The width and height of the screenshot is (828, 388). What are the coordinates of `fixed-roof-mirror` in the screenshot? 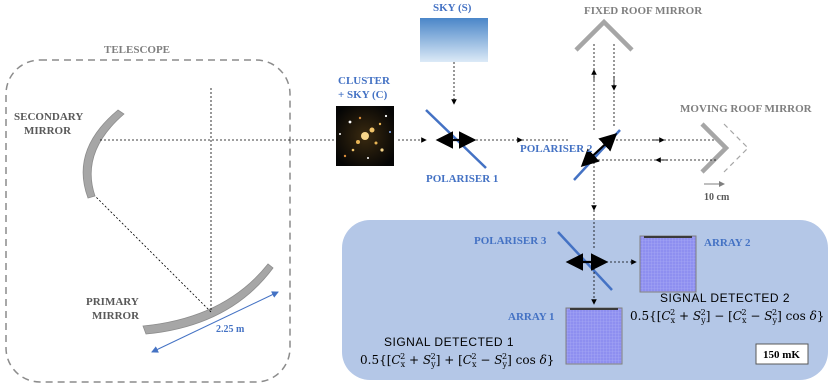 It's located at (604, 35).